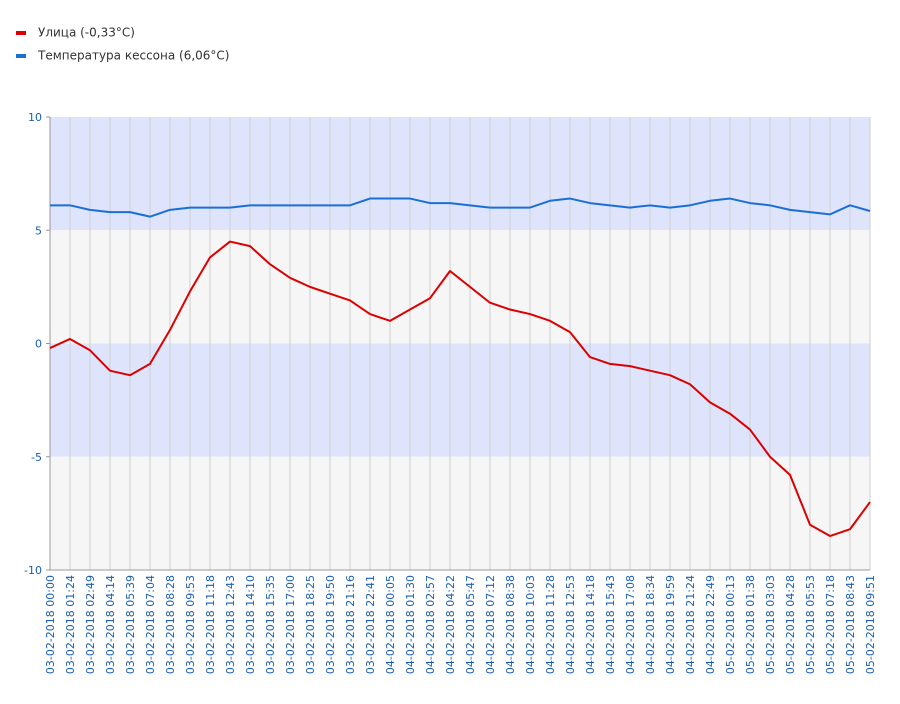 This screenshot has width=900, height=704. Describe the element at coordinates (490, 624) in the screenshot. I see `x-tick-label: 04-02-2018 07:12` at that location.